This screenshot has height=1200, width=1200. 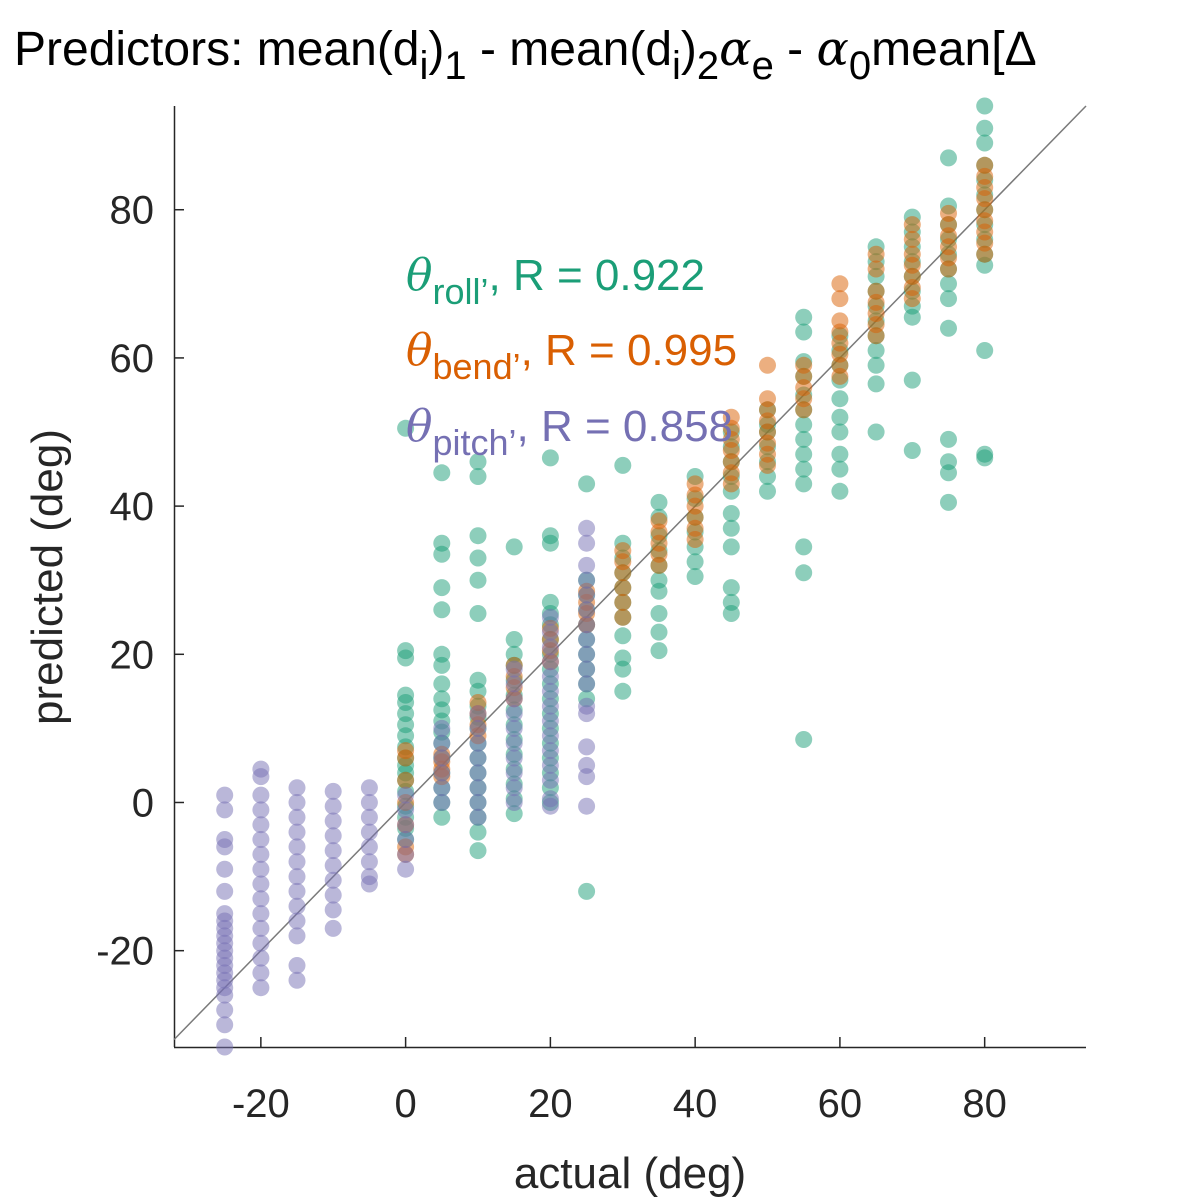 What do you see at coordinates (569, 49) in the screenshot?
I see `title-segment: - mean(d` at bounding box center [569, 49].